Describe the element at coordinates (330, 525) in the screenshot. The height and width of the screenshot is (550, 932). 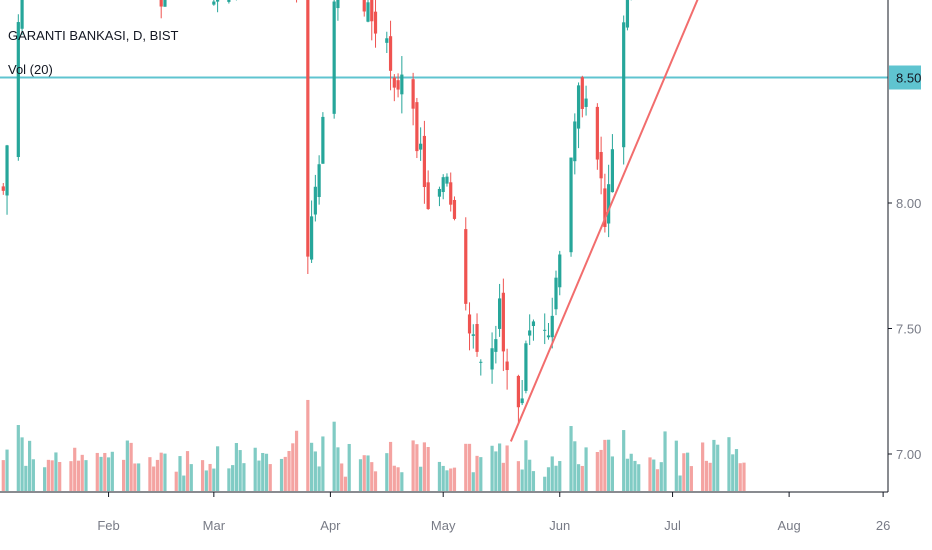
I see `time-tick-label: Apr` at that location.